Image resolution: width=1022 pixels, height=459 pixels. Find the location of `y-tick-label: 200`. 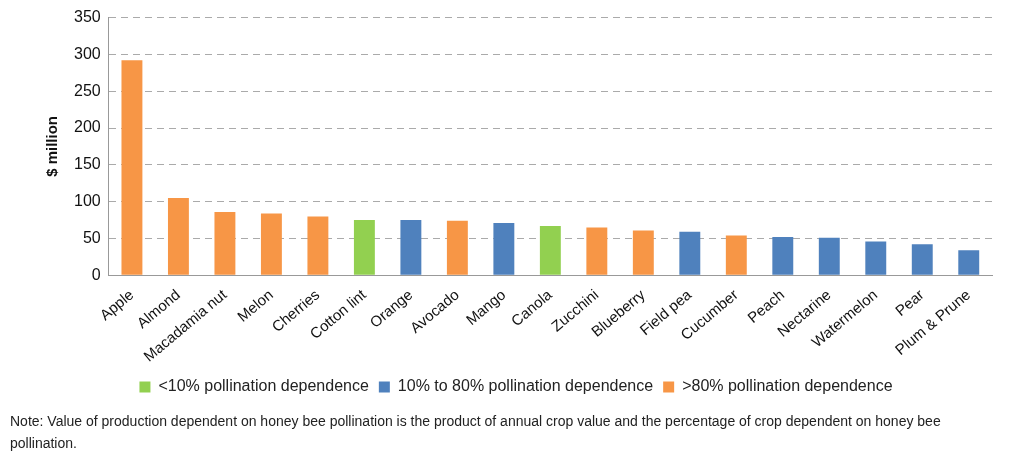

y-tick-label: 200 is located at coordinates (87, 127).